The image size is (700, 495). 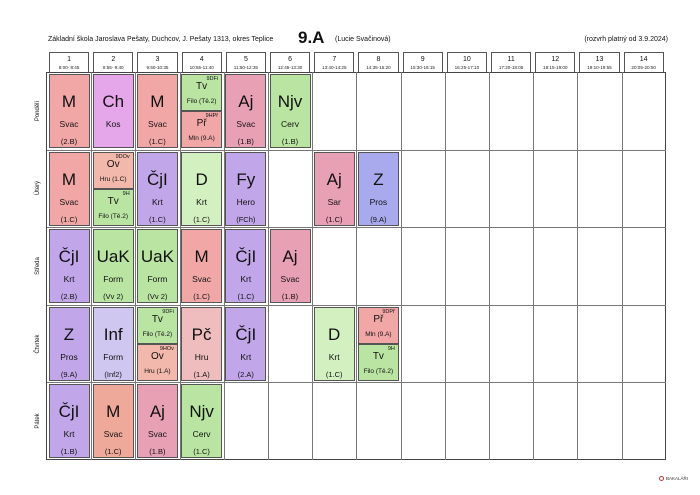 What do you see at coordinates (378, 334) in the screenshot?
I see `lesson-detail: Mln (9.A)` at bounding box center [378, 334].